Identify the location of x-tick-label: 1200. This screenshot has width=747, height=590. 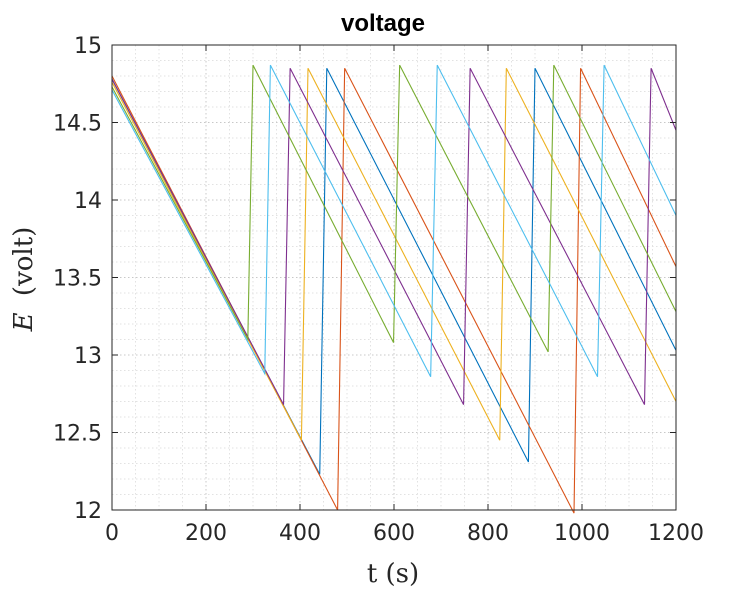
(676, 533).